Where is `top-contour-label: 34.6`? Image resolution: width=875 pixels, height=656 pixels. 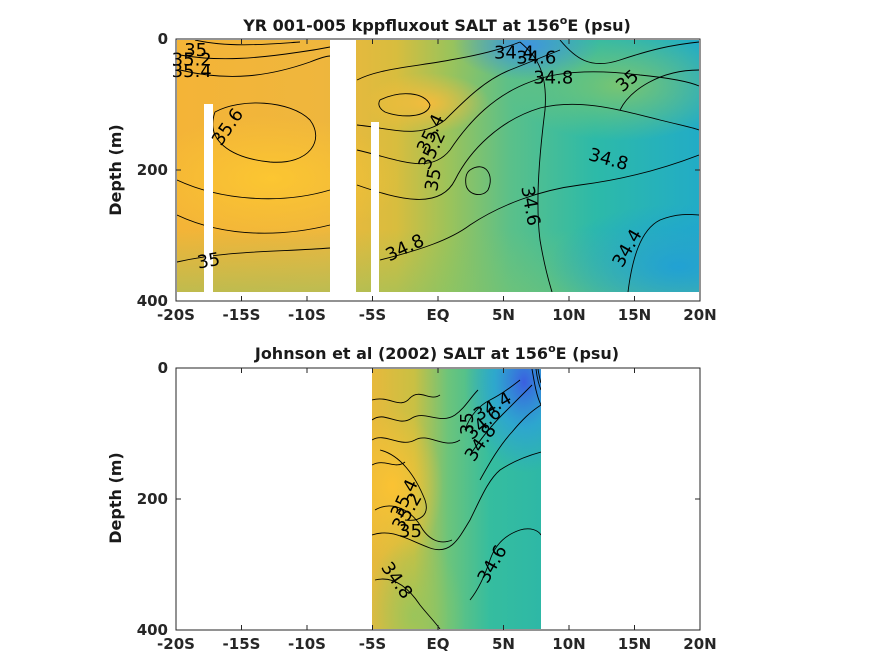
top-contour-label: 34.6 is located at coordinates (536, 58).